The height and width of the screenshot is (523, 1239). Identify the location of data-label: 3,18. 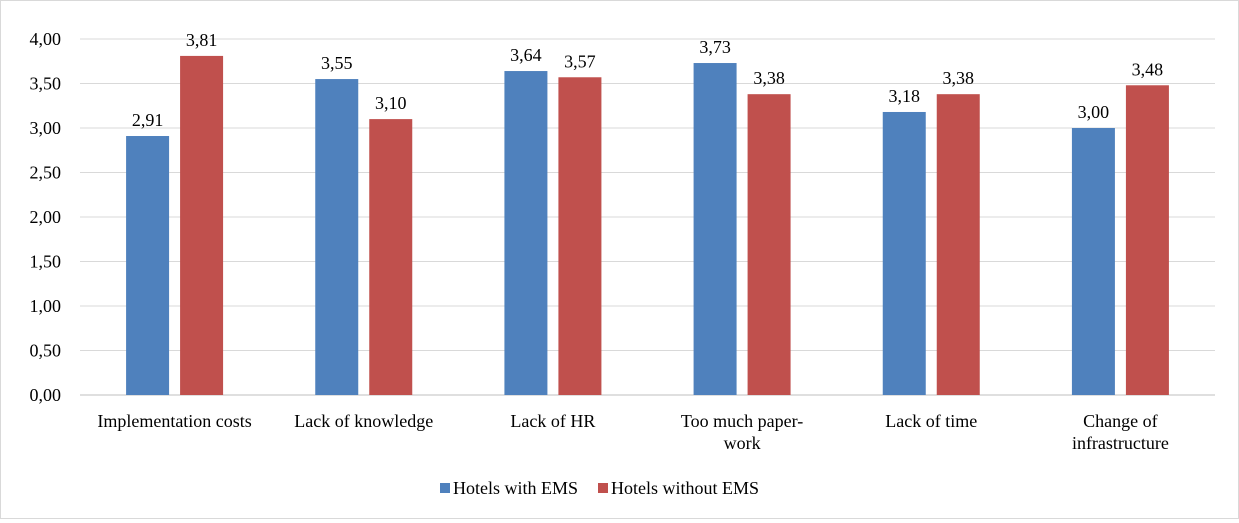
(905, 96).